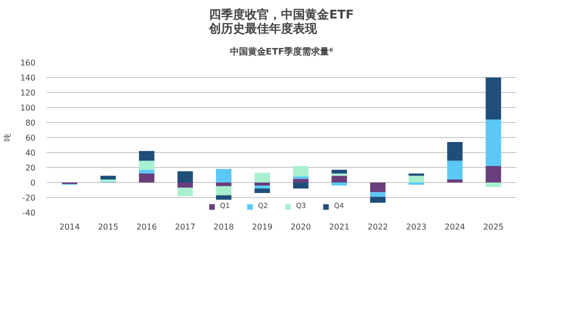  What do you see at coordinates (224, 227) in the screenshot?
I see `x-tick-label: 2018` at bounding box center [224, 227].